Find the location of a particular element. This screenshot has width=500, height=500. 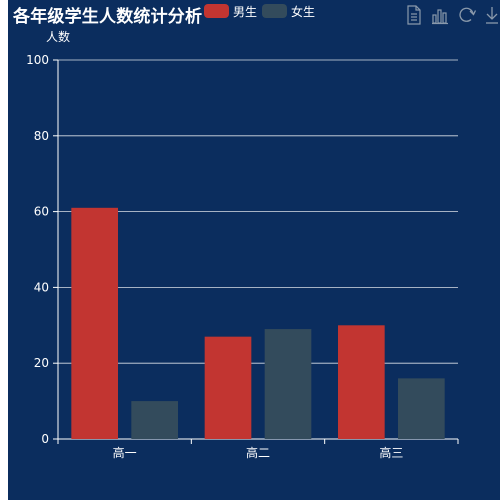

toolbox is located at coordinates (452, 15).